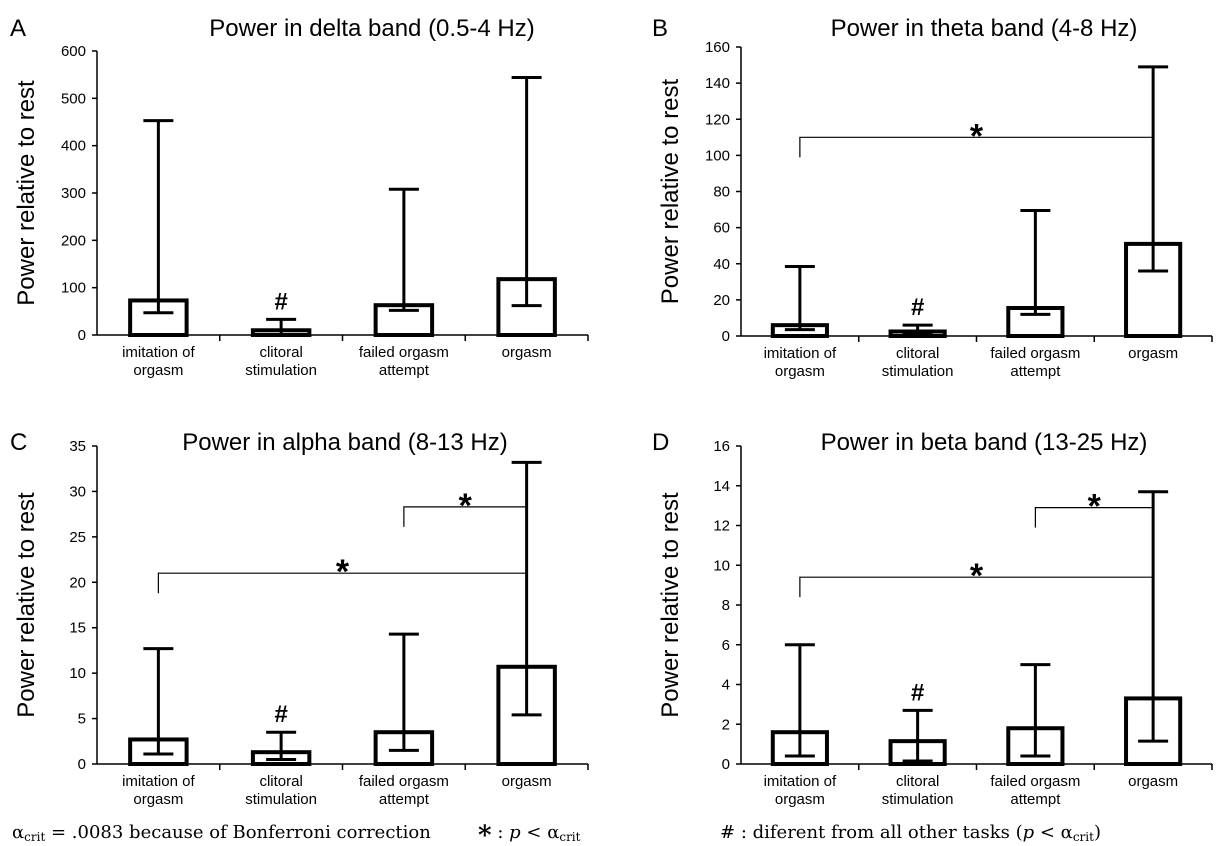 The image size is (1227, 846). What do you see at coordinates (82, 719) in the screenshot?
I see `y-tick-label: 5` at bounding box center [82, 719].